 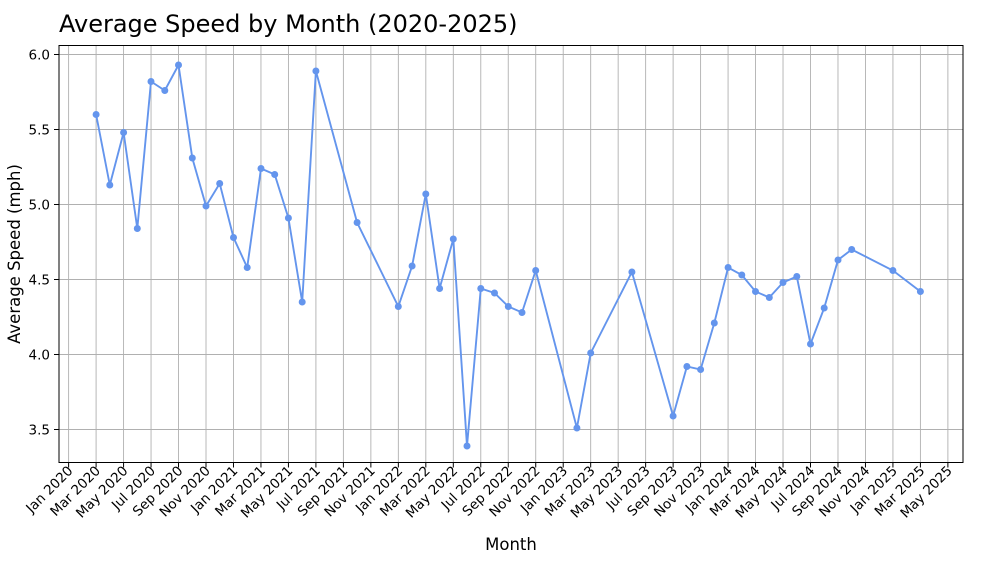 What do you see at coordinates (511, 544) in the screenshot?
I see `x-axis-label: Month` at bounding box center [511, 544].